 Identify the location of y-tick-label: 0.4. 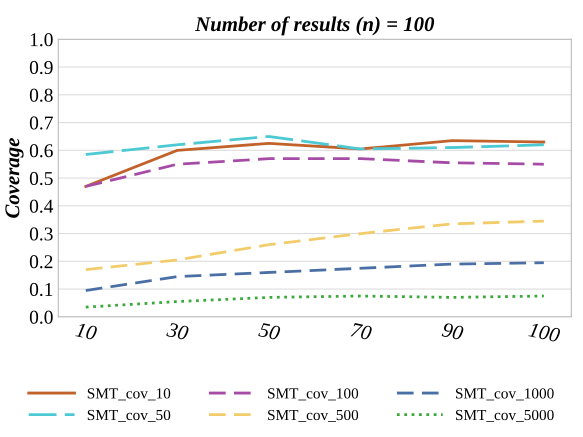
(42, 206).